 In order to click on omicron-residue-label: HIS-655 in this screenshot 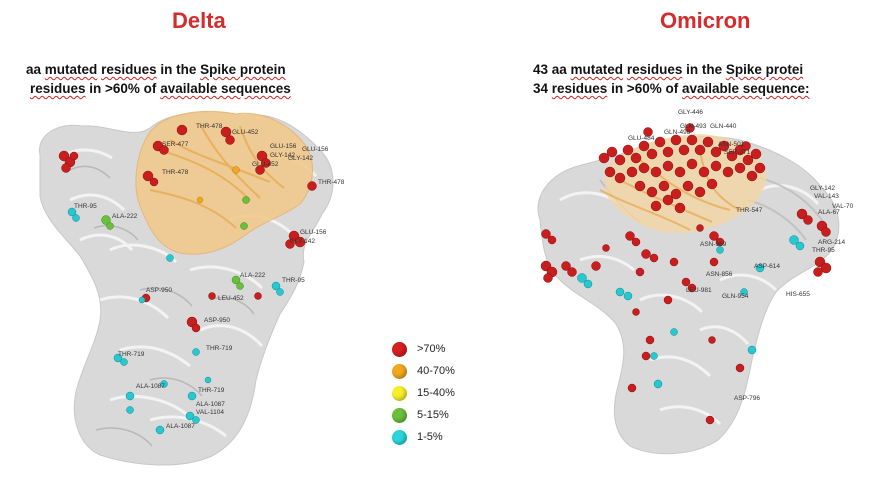, I will do `click(798, 294)`.